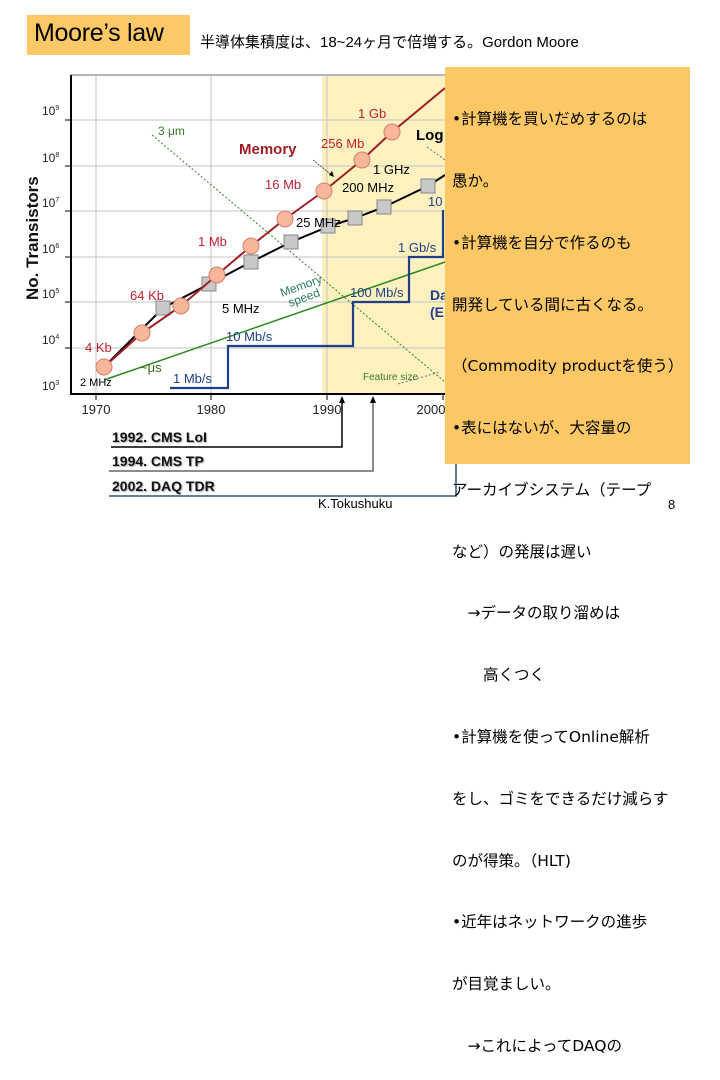 The width and height of the screenshot is (720, 1080). I want to click on x-tick-labels: 1970 1980 1990 2000, so click(264, 409).